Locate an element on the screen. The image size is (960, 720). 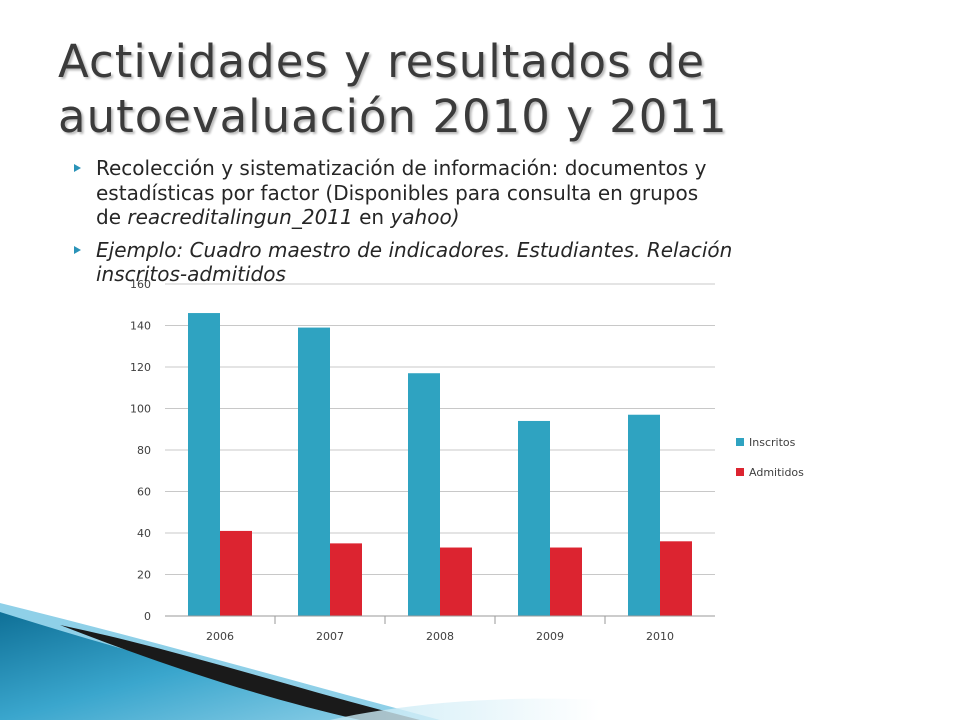
bar-inscritos-2010 is located at coordinates (644, 515).